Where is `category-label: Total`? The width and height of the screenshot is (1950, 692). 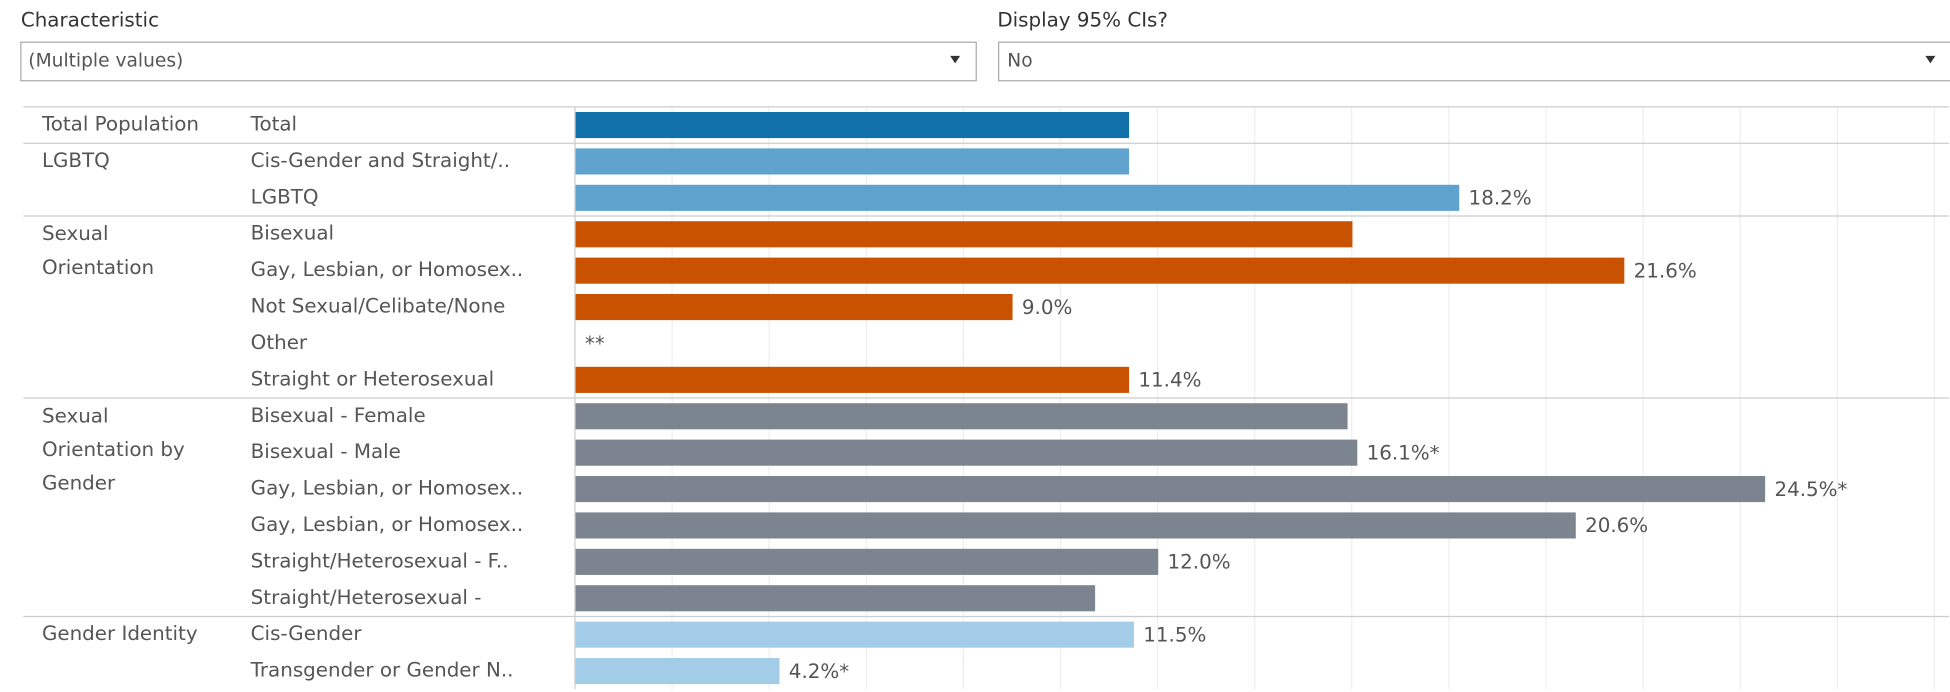
category-label: Total is located at coordinates (273, 124).